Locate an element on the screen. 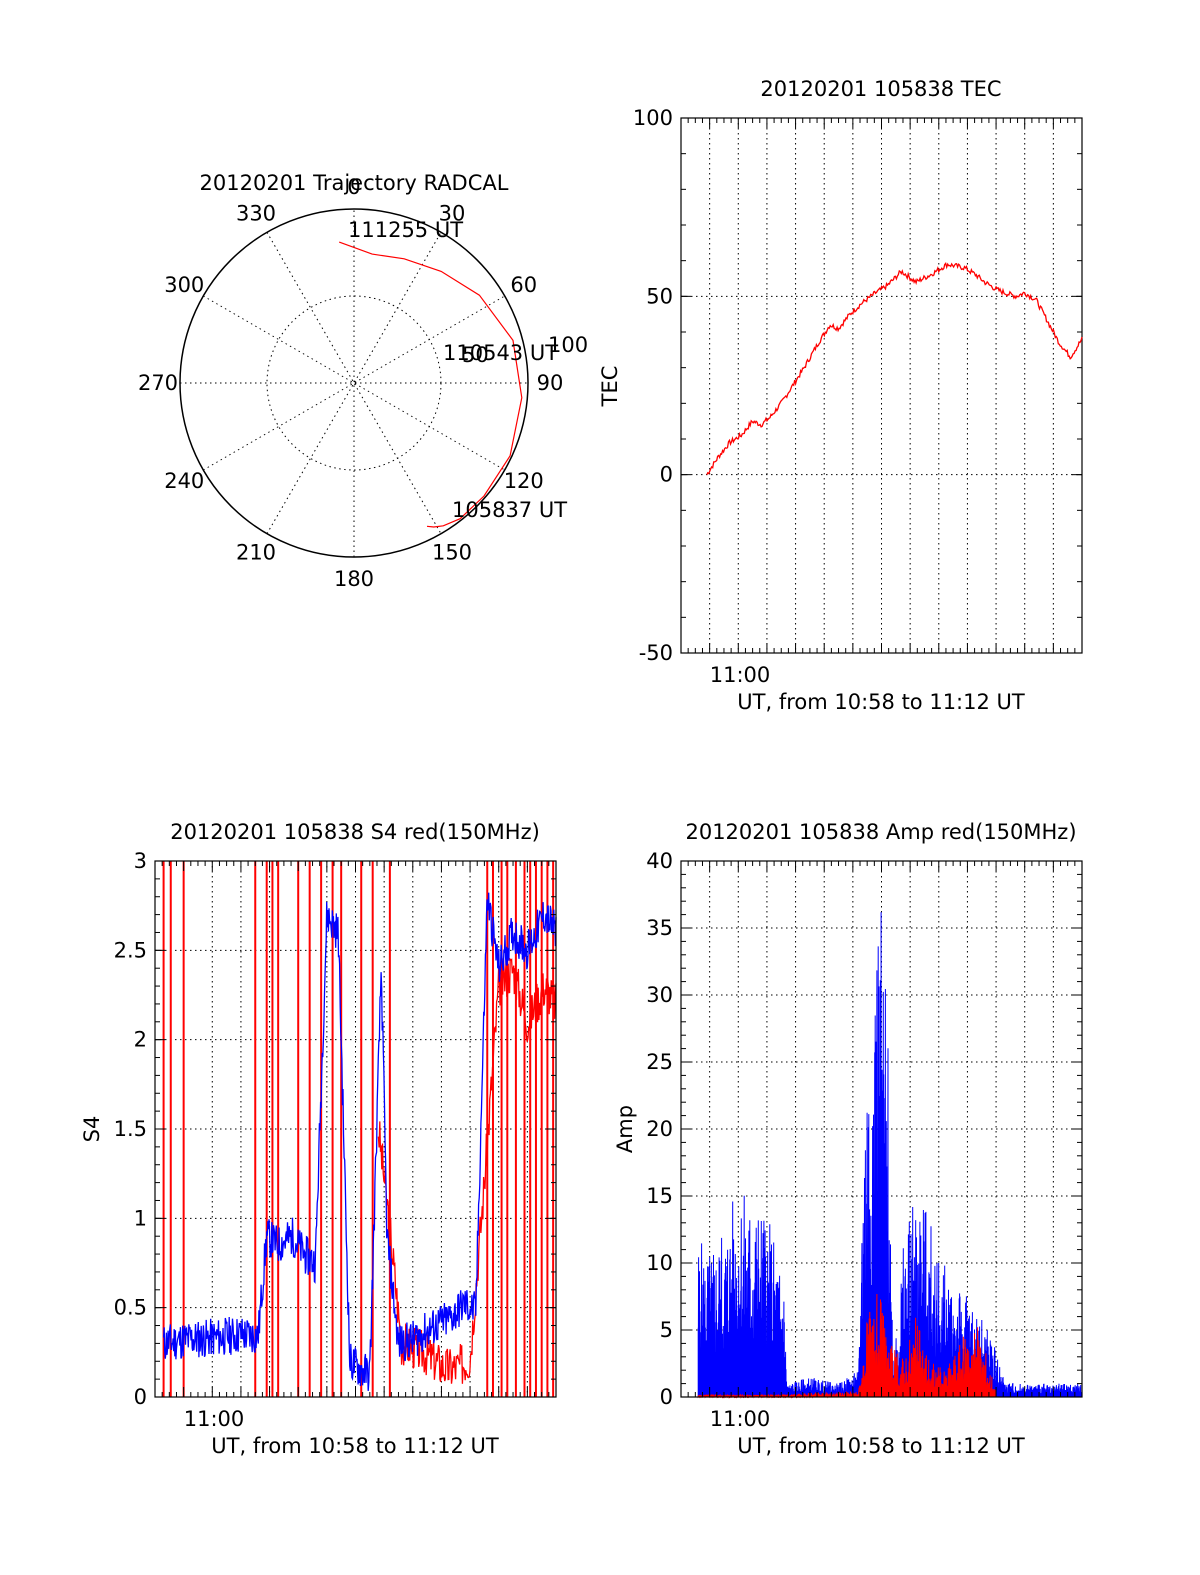  amp-ylabel: Amp is located at coordinates (625, 1129).